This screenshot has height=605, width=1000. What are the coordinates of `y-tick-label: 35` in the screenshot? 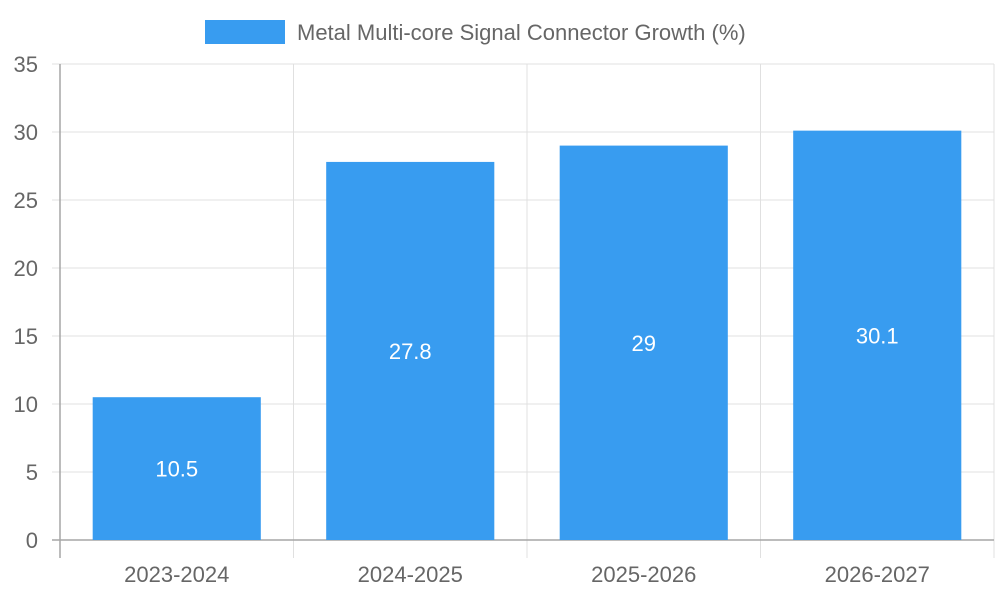 It's located at (26, 64).